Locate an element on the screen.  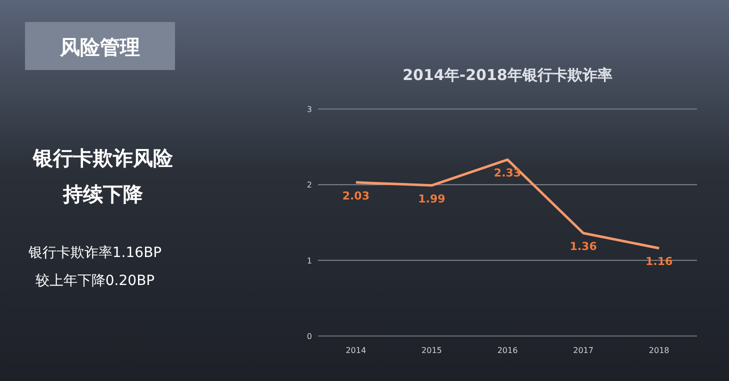
y-tick-label: 0 is located at coordinates (309, 336).